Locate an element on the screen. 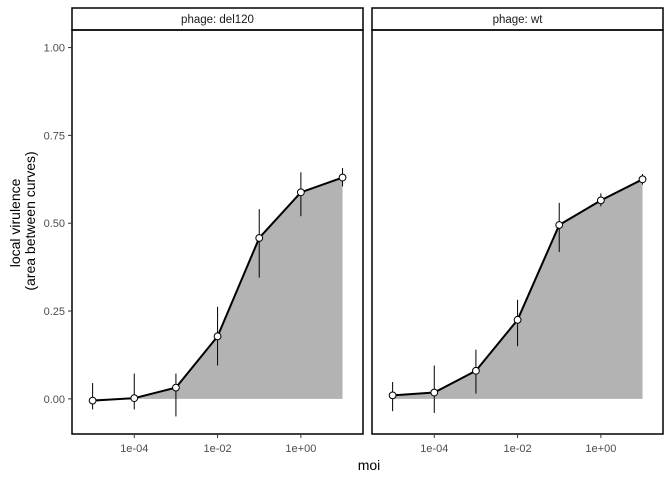 This screenshot has height=480, width=672. y-axis: 0.00 0.25 0.50 0.75 1.00 is located at coordinates (58, 224).